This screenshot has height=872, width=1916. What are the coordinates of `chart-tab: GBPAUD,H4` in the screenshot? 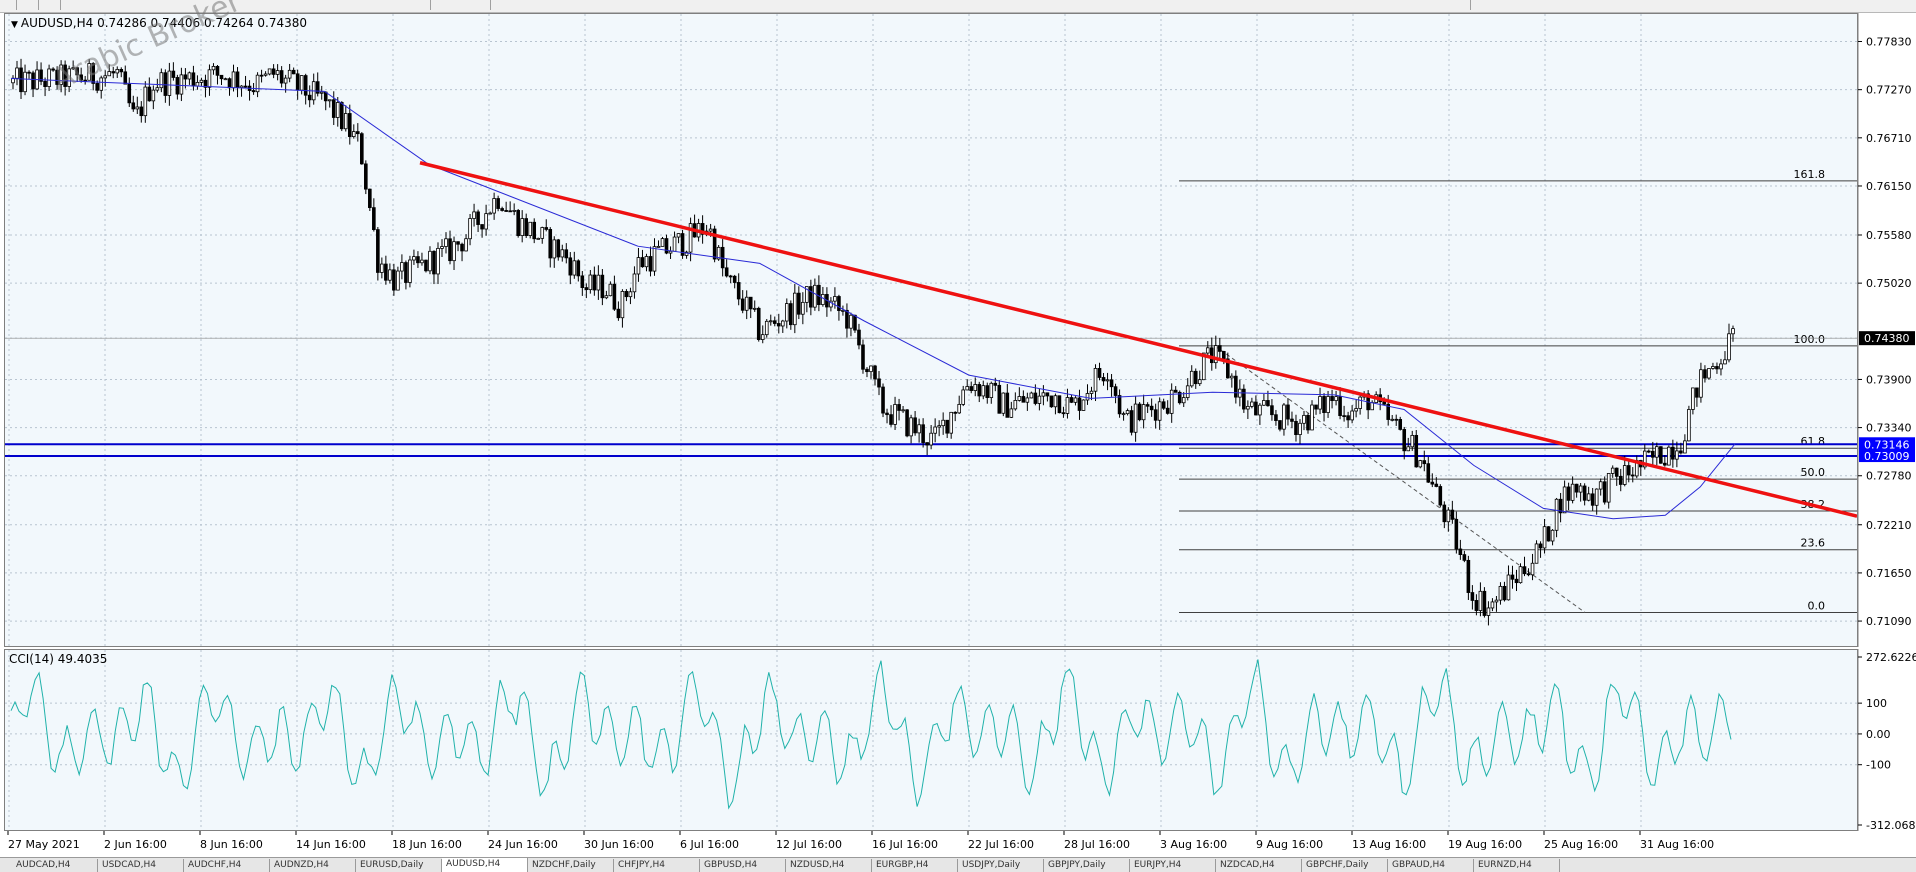 It's located at (1431, 865).